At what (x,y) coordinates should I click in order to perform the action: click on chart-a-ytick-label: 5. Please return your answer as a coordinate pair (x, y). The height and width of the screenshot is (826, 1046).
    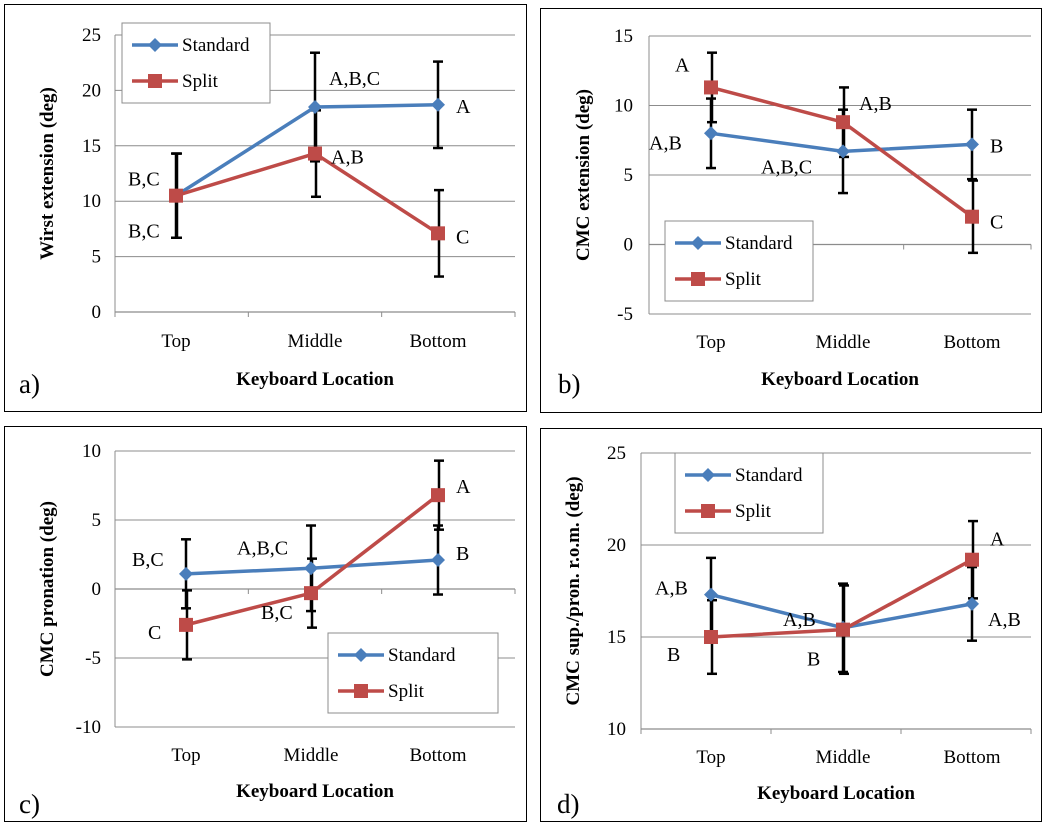
    Looking at the image, I should click on (97, 257).